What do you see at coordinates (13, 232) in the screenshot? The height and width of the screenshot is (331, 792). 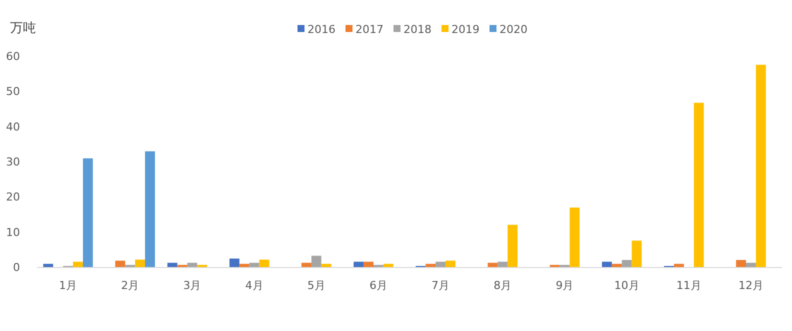 I see `y-tick-label: 10` at bounding box center [13, 232].